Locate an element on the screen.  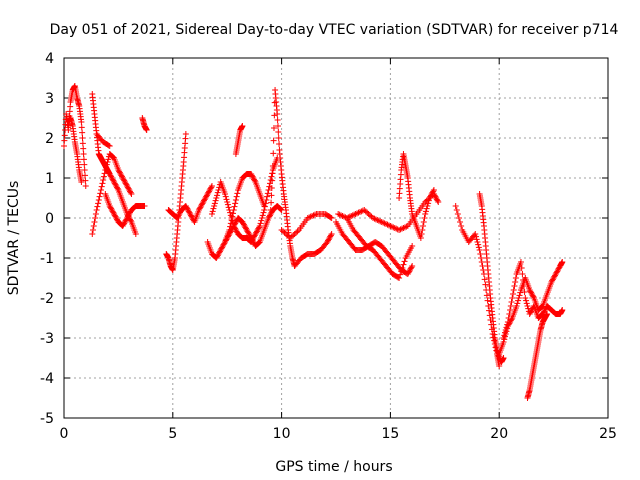
y-tick-label: 0 is located at coordinates (49, 219).